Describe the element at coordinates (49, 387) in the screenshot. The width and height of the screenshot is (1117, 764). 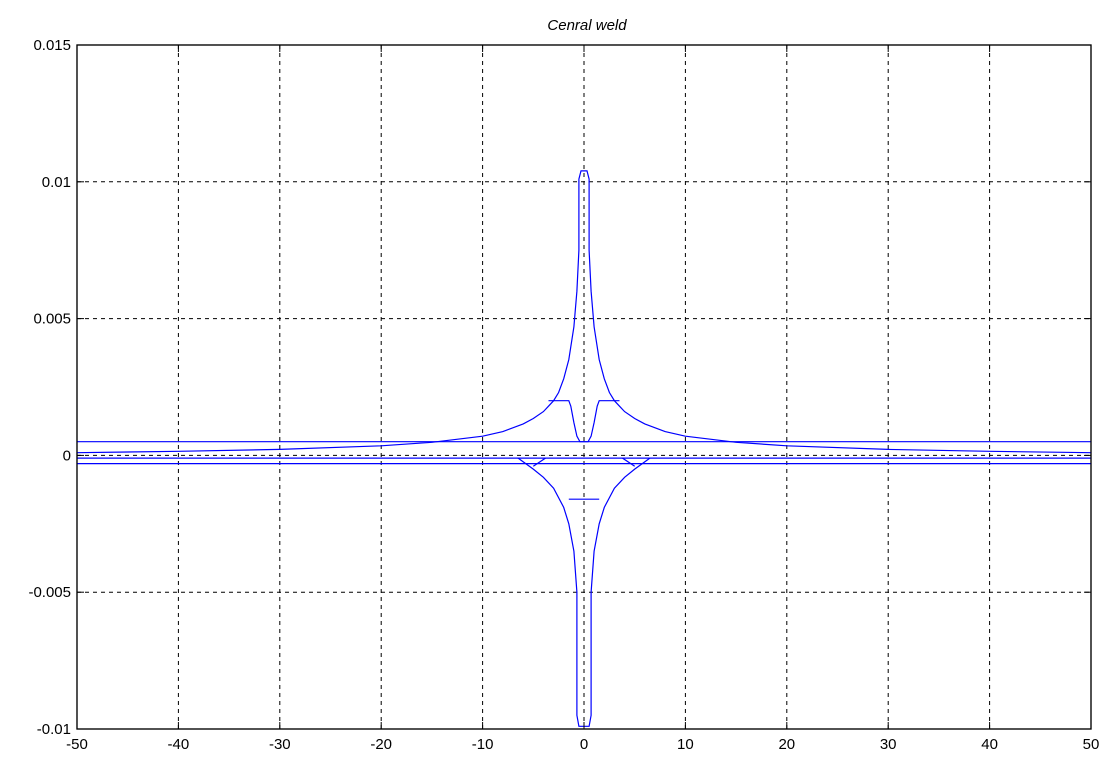
I see `y-tick-labels: -0.01 -0.005 0 0.005 0.01 0.015` at that location.